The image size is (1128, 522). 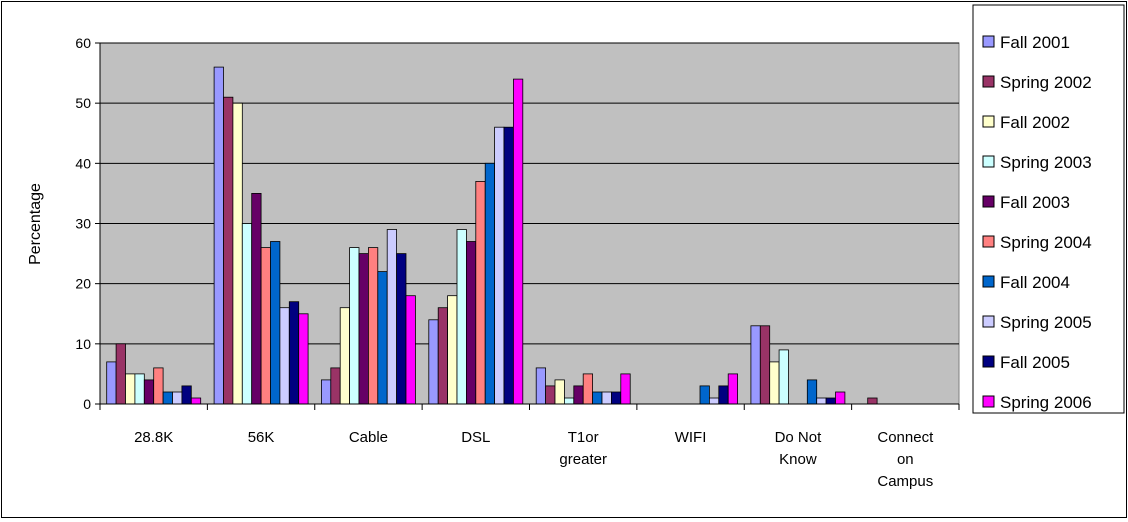 I want to click on legend-label: Spring 2005, so click(x=1046, y=322).